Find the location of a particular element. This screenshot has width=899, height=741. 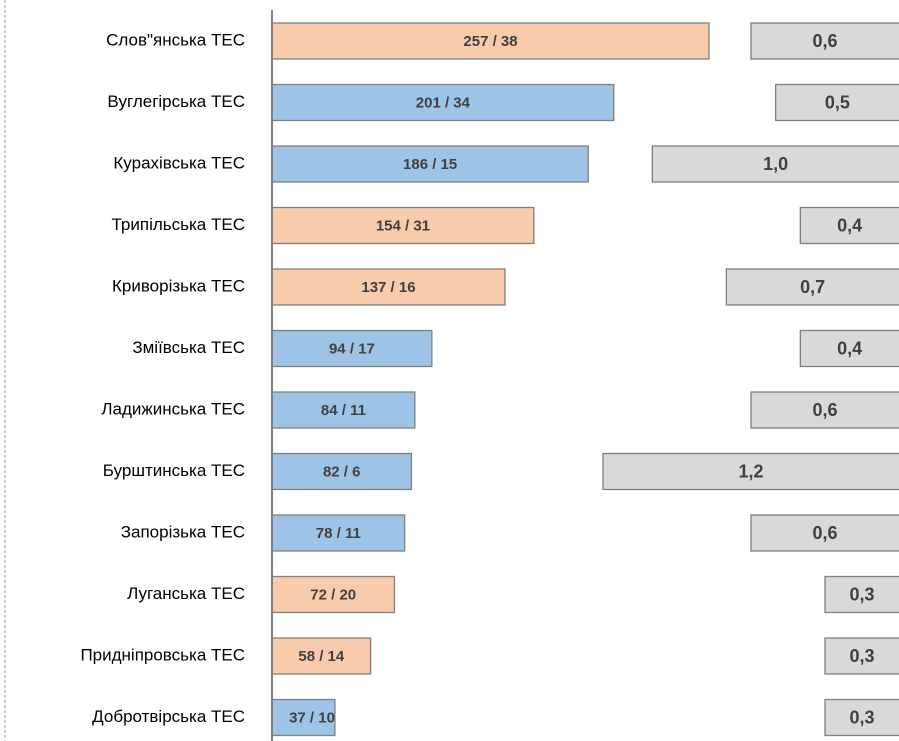

bar-label: 37 / 10 is located at coordinates (312, 717).